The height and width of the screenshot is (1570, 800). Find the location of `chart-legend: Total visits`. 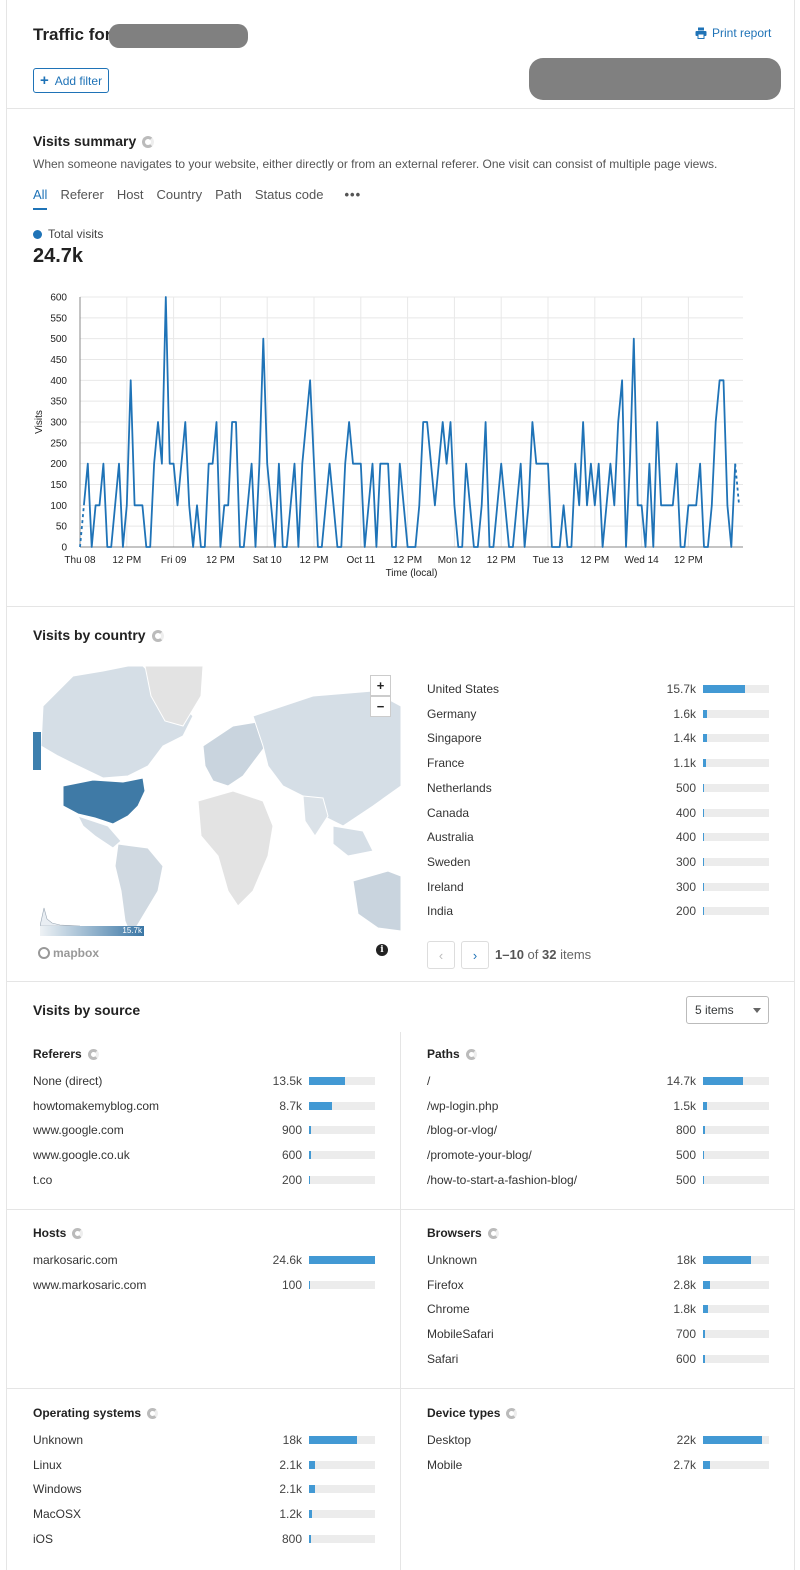

chart-legend: Total visits is located at coordinates (68, 234).